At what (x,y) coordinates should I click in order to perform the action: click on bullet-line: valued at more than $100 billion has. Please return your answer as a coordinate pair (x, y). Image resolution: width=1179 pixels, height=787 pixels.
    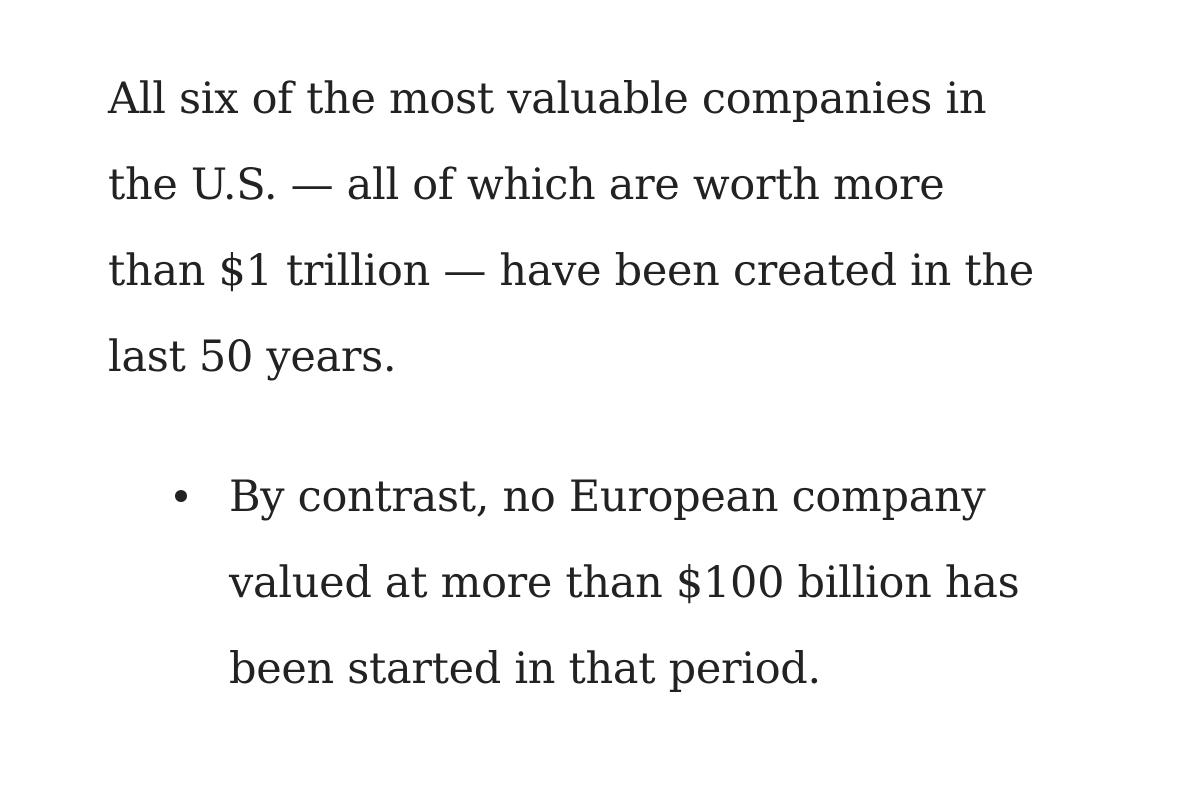
    Looking at the image, I should click on (624, 583).